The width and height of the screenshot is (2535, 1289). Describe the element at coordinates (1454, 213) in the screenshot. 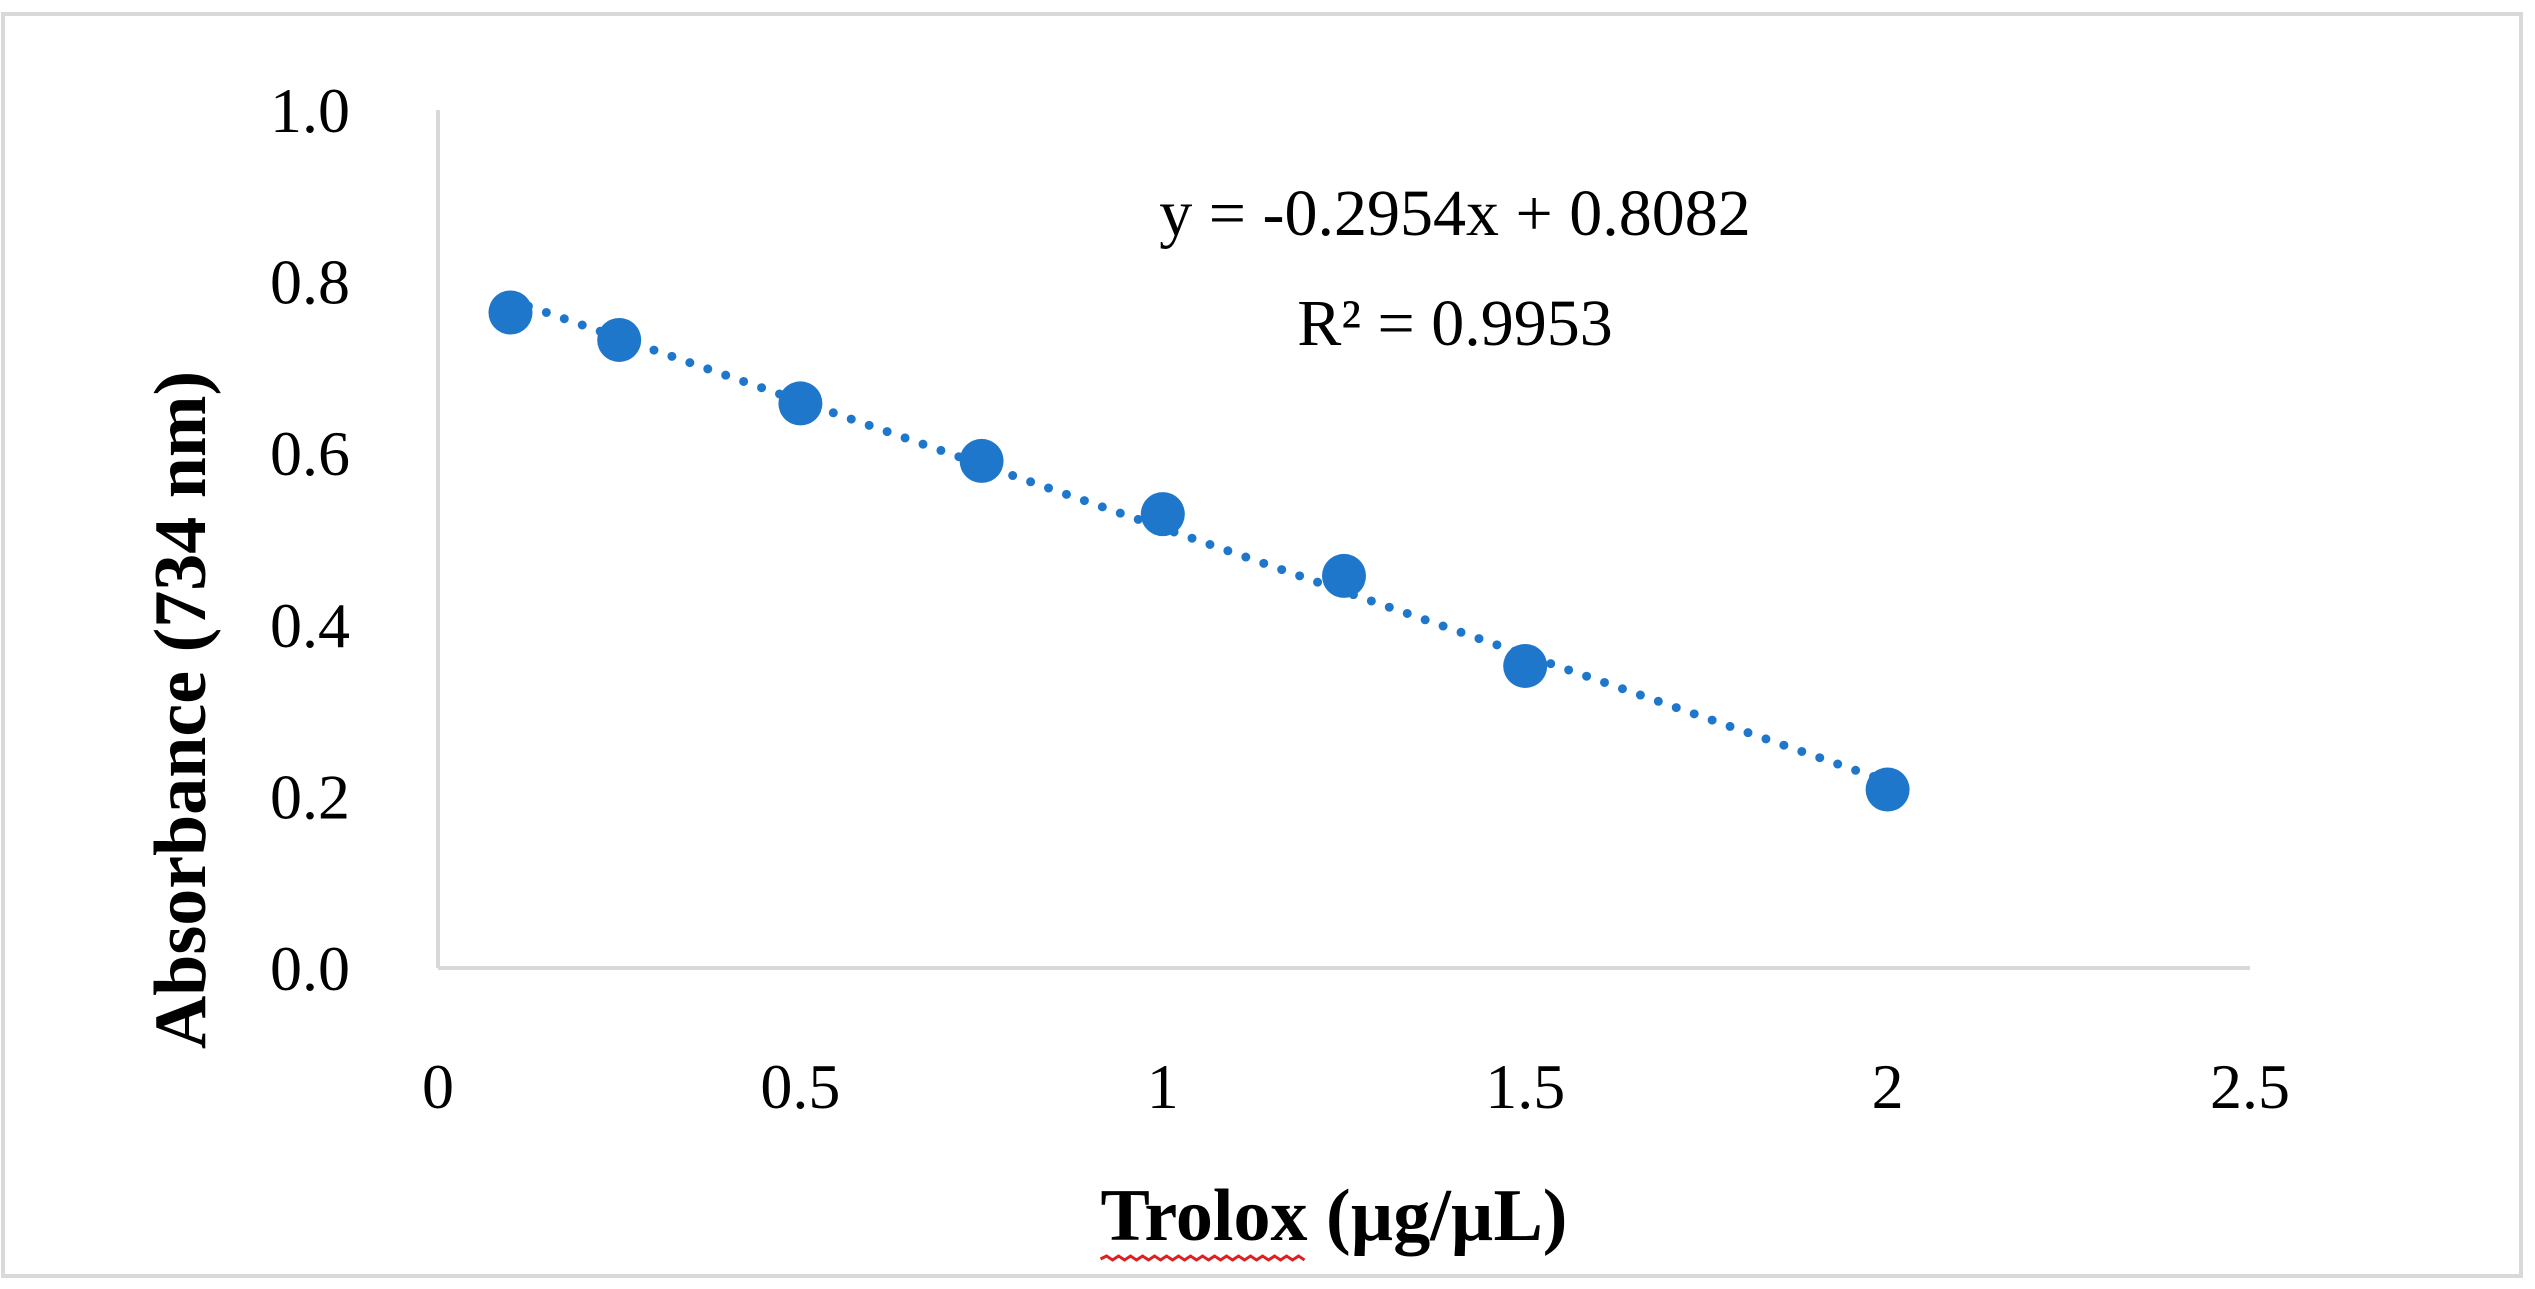

I see `trendline-equation: y = -0.2954x + 0.8082` at that location.